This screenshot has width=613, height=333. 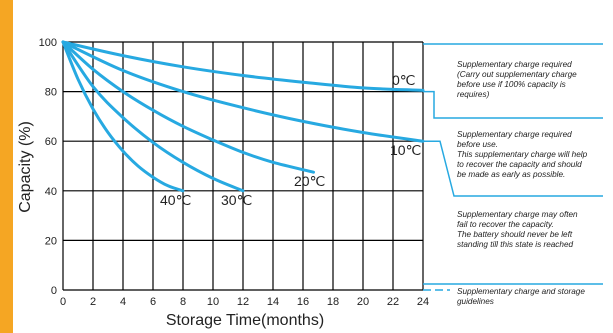 I want to click on y-tick-label-0: 0, so click(x=54, y=291).